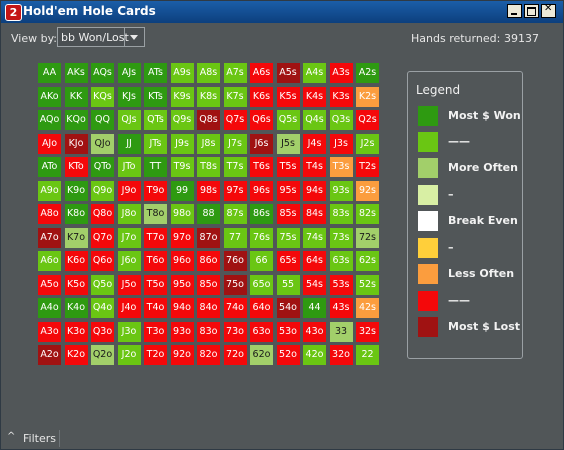 This screenshot has height=450, width=564. Describe the element at coordinates (49, 190) in the screenshot. I see `hand-cell: A9o` at that location.